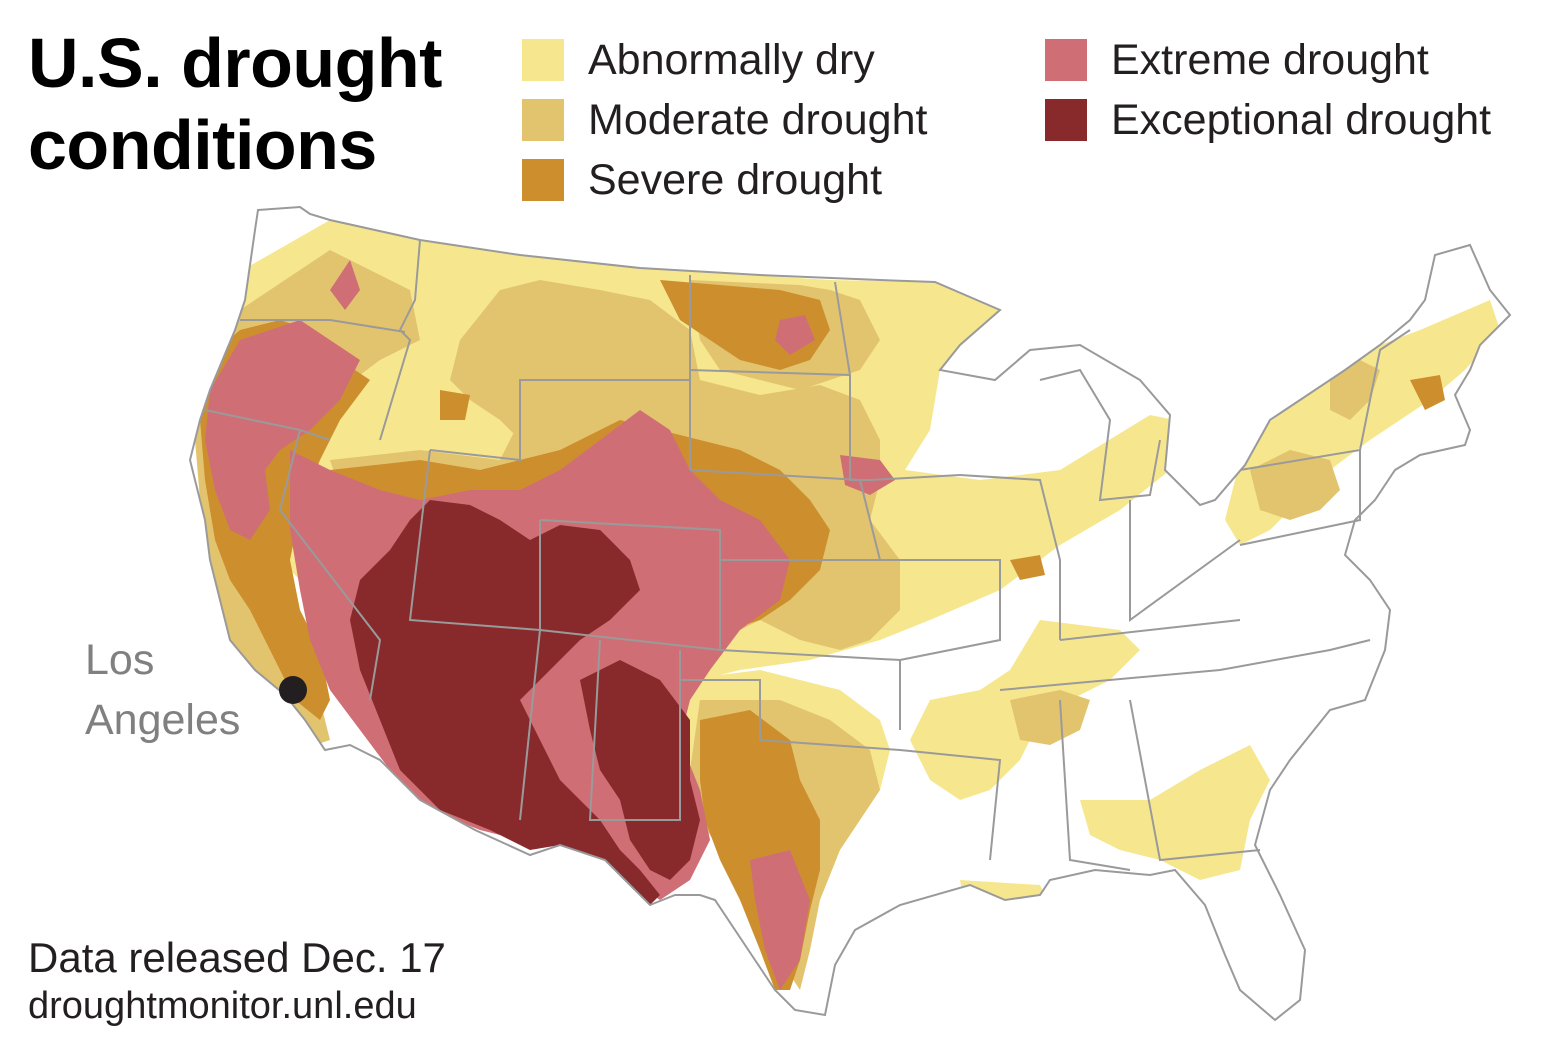 This screenshot has width=1563, height=1051. Describe the element at coordinates (1150, 630) in the screenshot. I see `border-kentucky` at that location.